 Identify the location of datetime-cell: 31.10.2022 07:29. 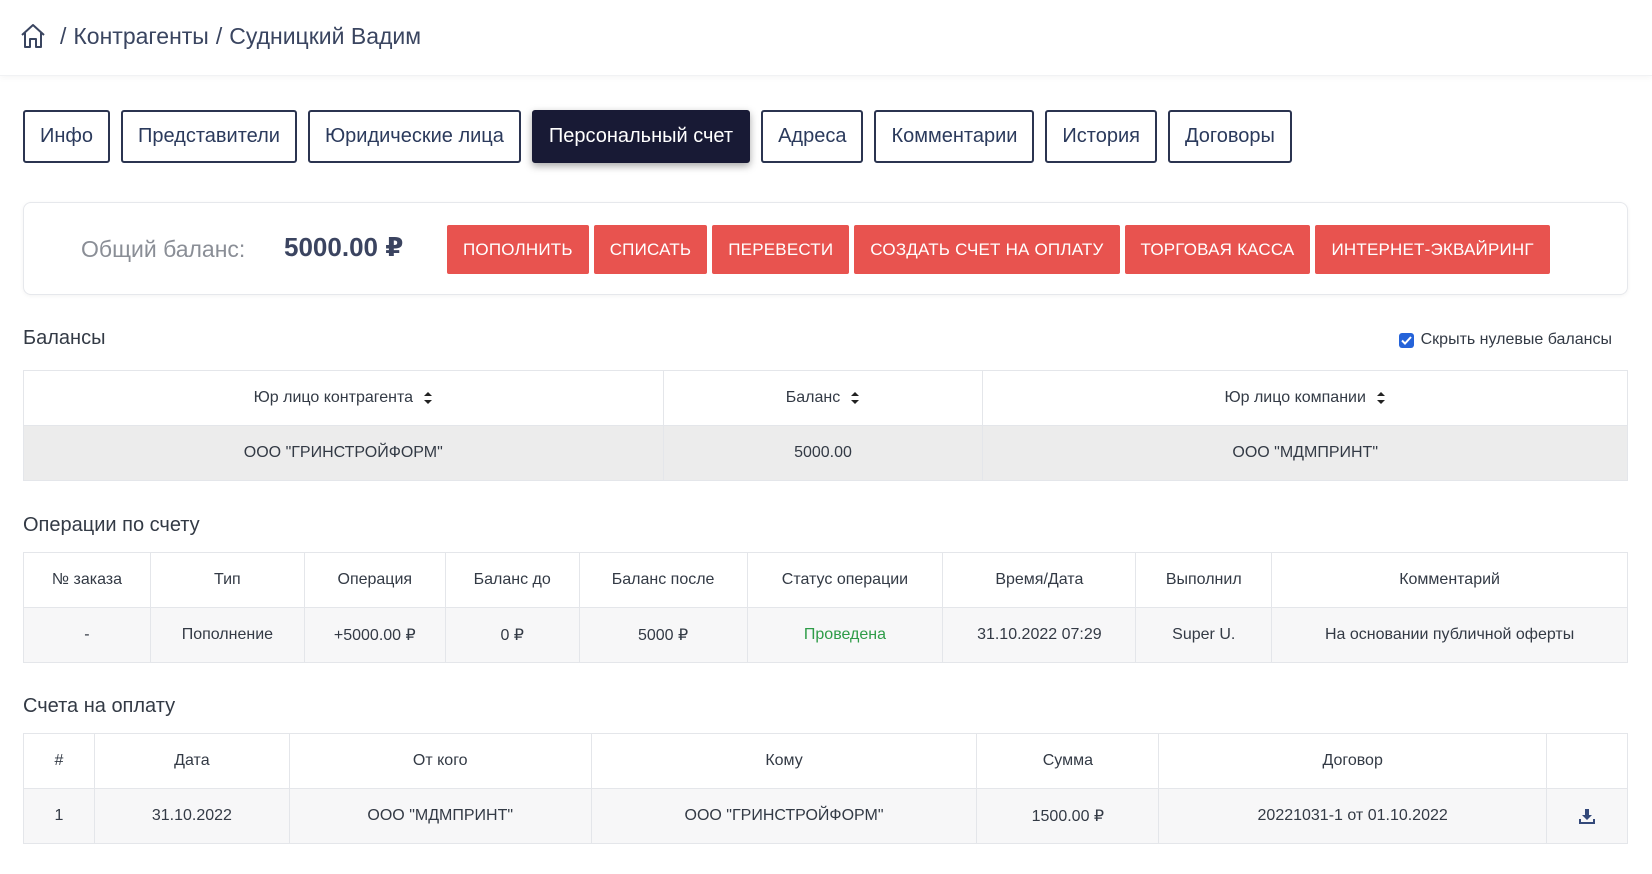
(1039, 635).